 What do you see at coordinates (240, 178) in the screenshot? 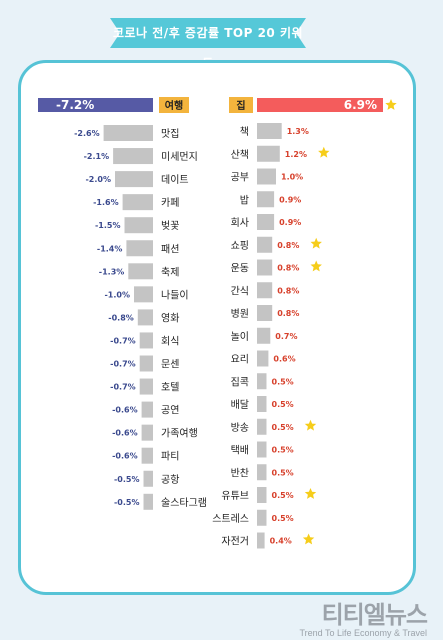
I see `increase-category-label: 공부` at bounding box center [240, 178].